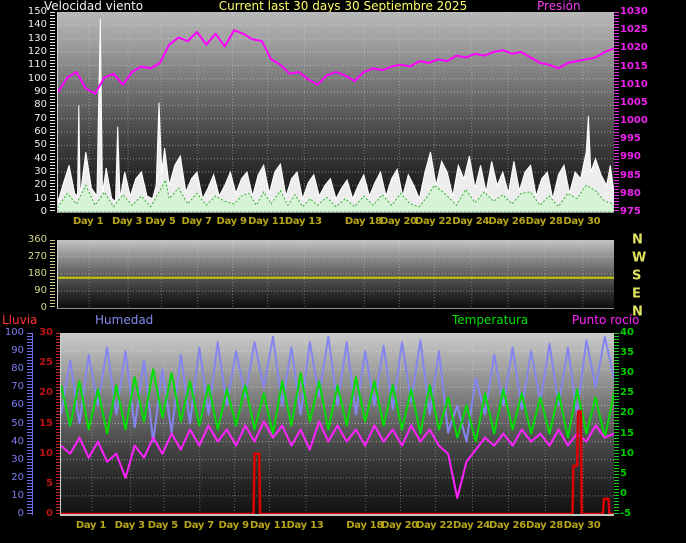 The height and width of the screenshot is (543, 686). Describe the element at coordinates (49, 483) in the screenshot. I see `axis-tick-label: 5` at that location.